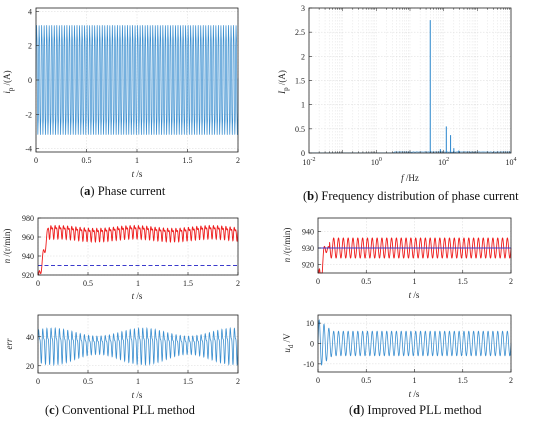 Image resolution: width=550 pixels, height=425 pixels. I want to click on y-axis-label: err, so click(9, 343).